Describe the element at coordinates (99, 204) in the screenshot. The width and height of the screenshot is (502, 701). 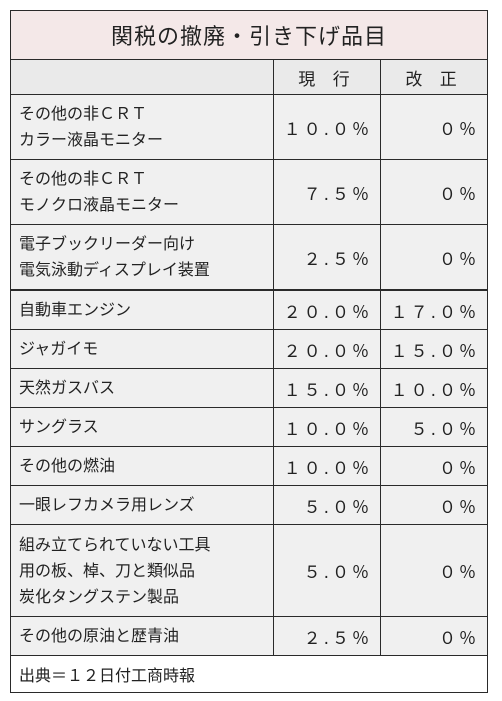
I see `item-name-line: モノクロ液晶モニター` at that location.